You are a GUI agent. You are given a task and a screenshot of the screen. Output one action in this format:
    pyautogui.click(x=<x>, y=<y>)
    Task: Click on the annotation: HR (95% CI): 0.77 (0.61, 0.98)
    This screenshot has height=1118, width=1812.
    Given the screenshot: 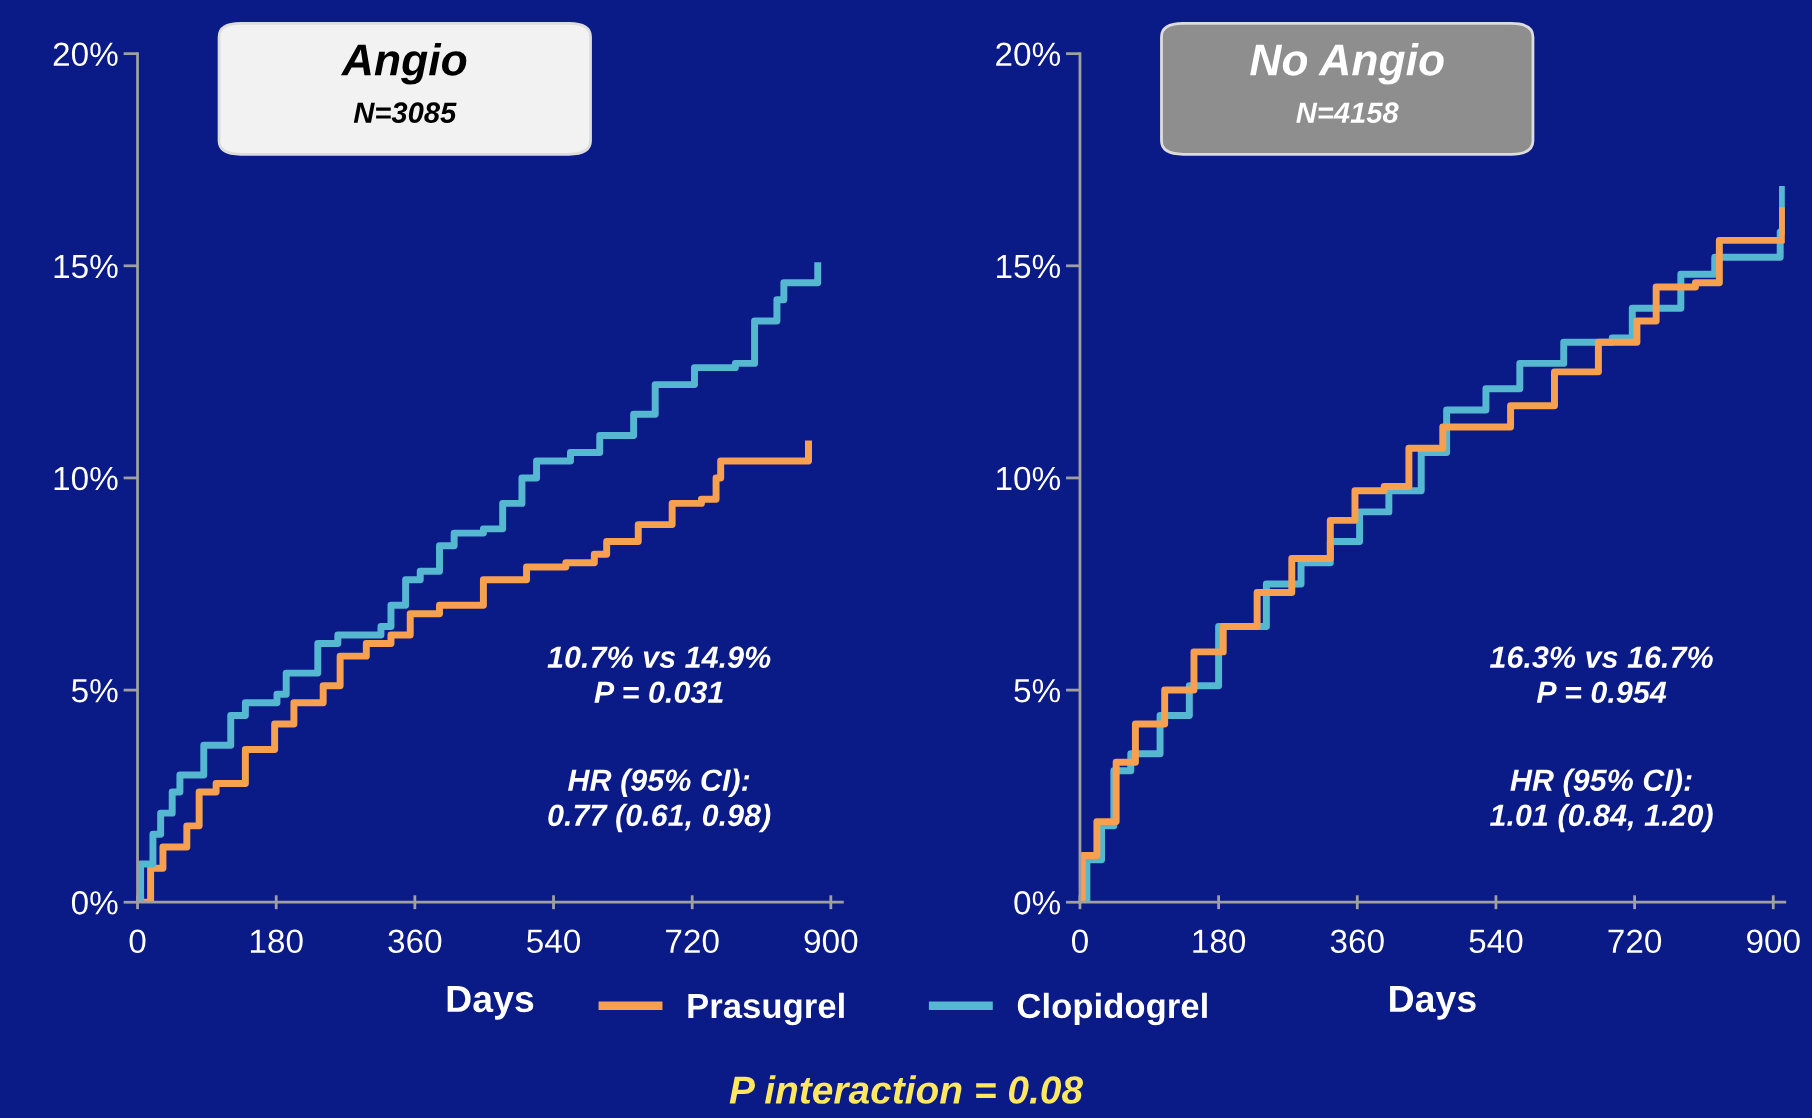 What is the action you would take?
    pyautogui.click(x=659, y=800)
    